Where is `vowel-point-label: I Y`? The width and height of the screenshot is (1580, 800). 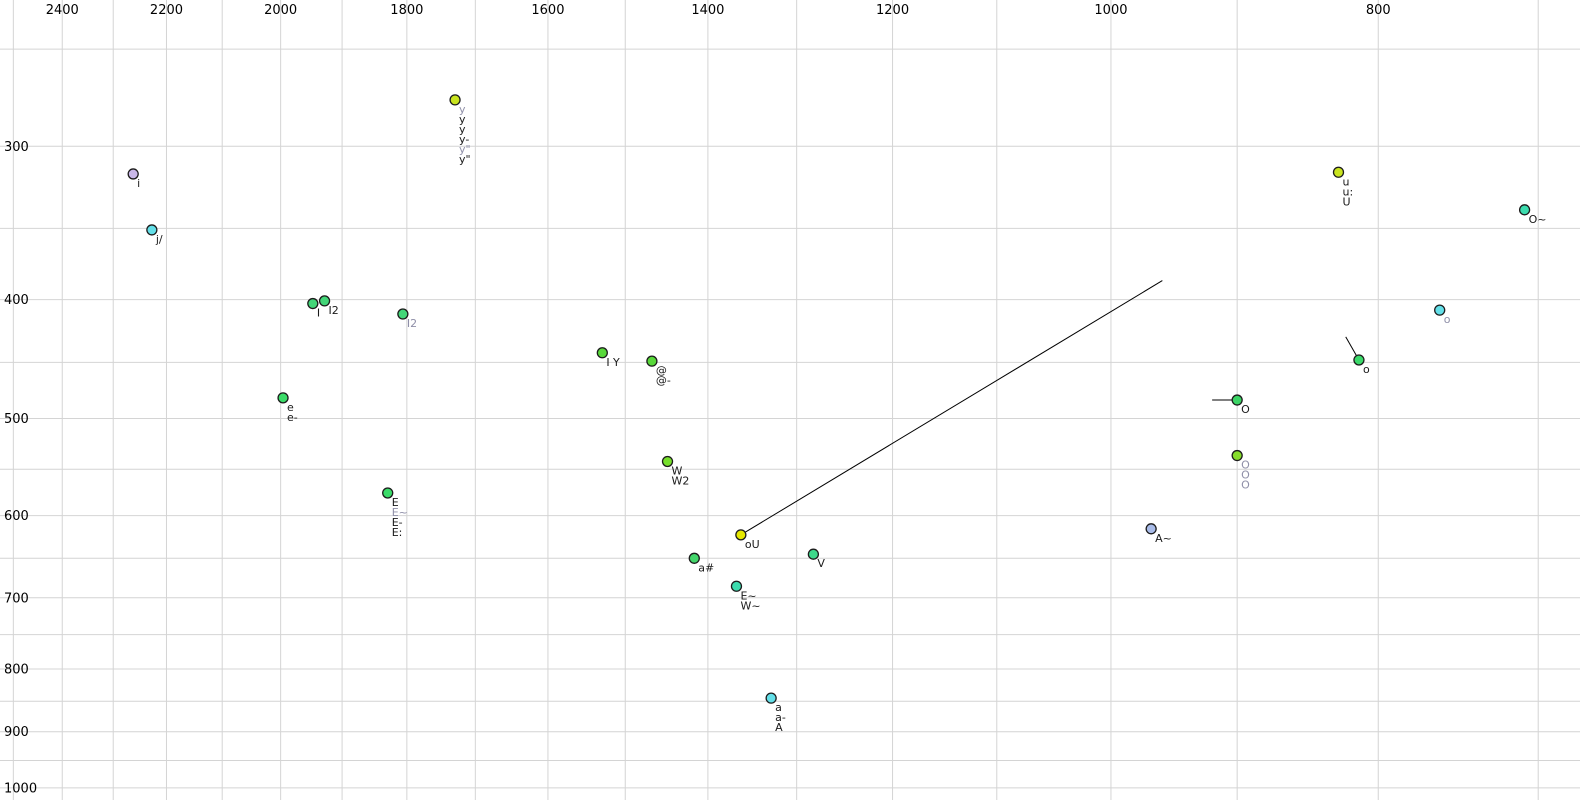 vowel-point-label: I Y is located at coordinates (613, 362).